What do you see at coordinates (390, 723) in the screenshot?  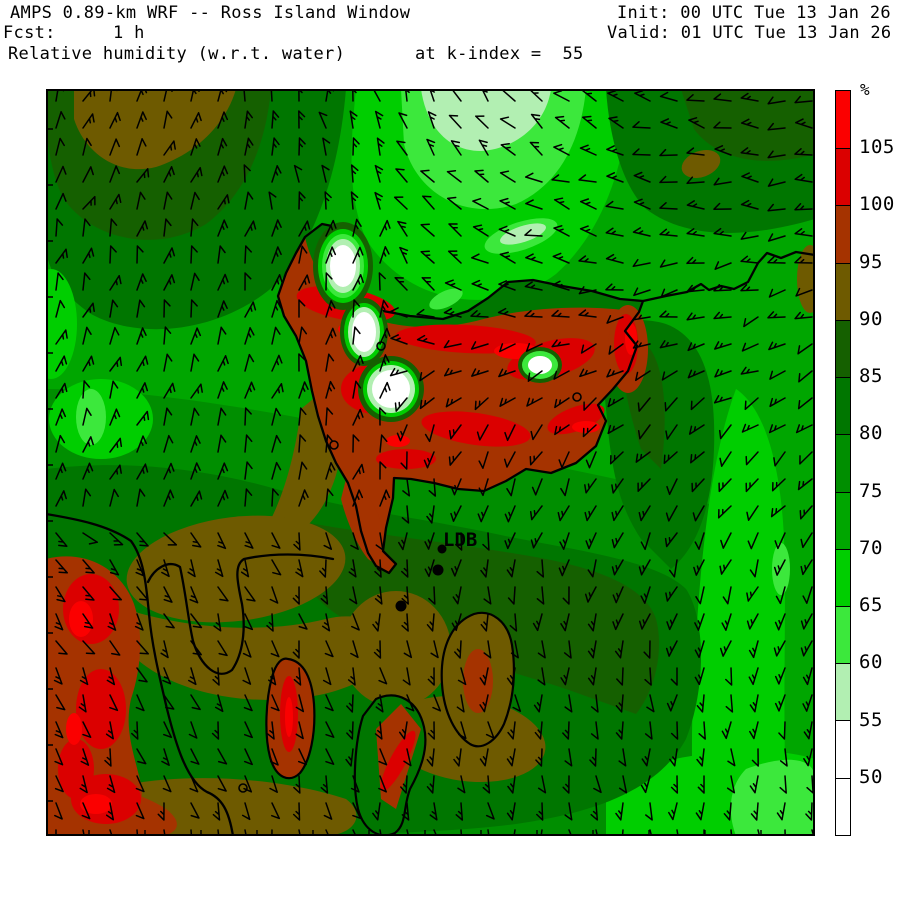 I see `outlined-islands` at bounding box center [390, 723].